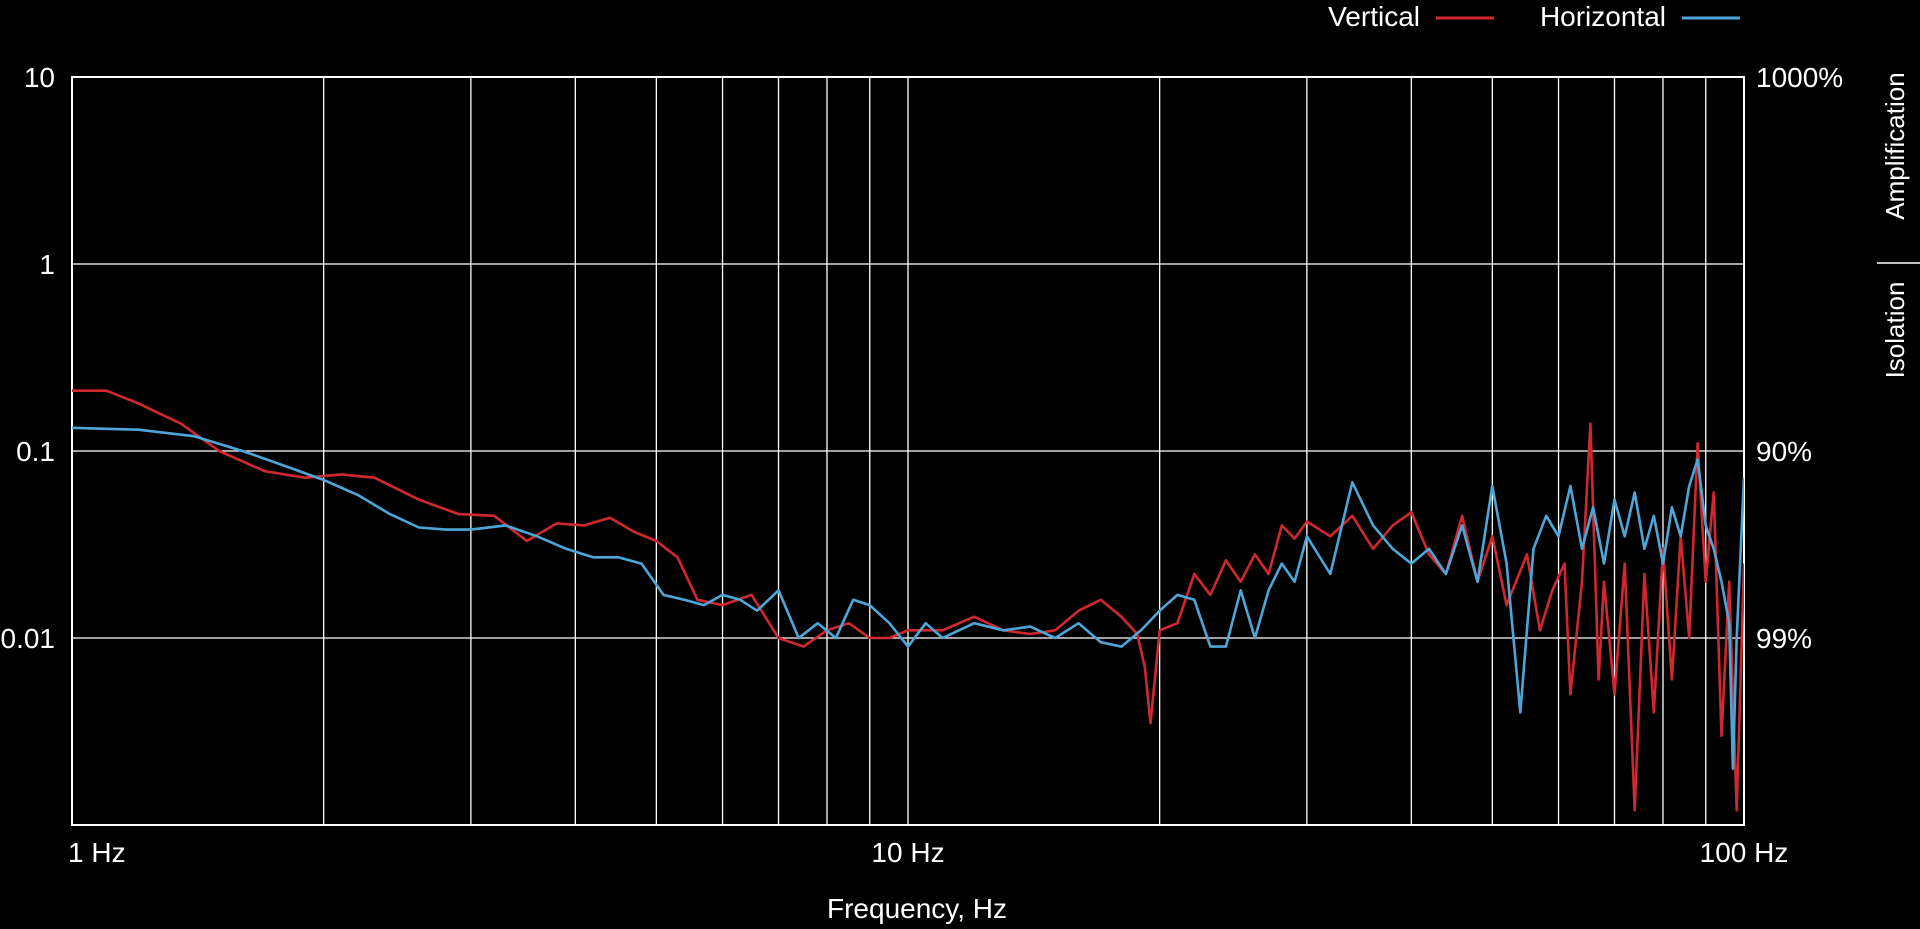 Image resolution: width=1920 pixels, height=929 pixels. Describe the element at coordinates (97, 852) in the screenshot. I see `x-tick-label: 1 Hz` at that location.